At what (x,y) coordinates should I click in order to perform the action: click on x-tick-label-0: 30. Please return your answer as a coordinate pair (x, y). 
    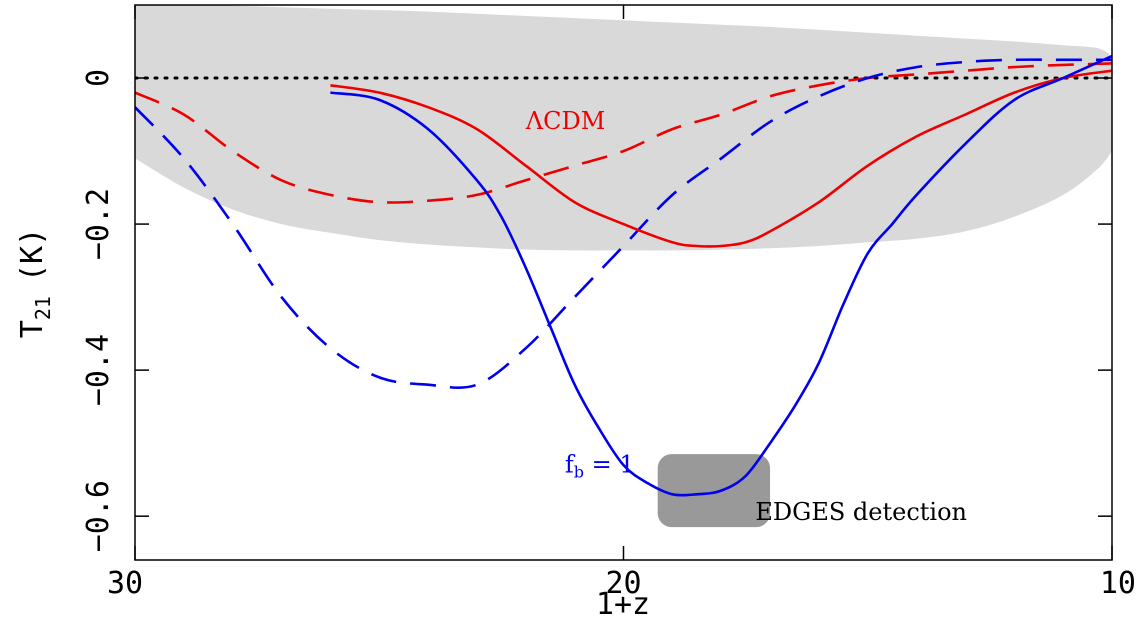
    Looking at the image, I should click on (125, 583).